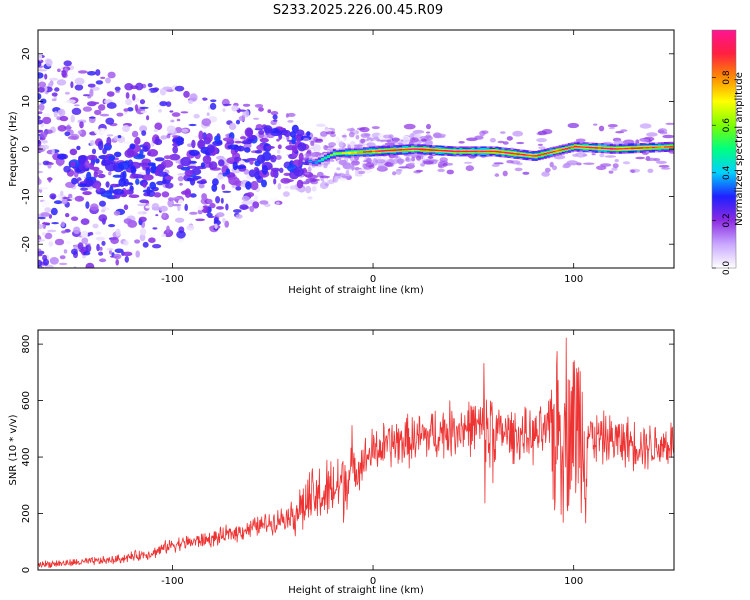  I want to click on spectrogram-y-tick-label: 0, so click(26, 149).